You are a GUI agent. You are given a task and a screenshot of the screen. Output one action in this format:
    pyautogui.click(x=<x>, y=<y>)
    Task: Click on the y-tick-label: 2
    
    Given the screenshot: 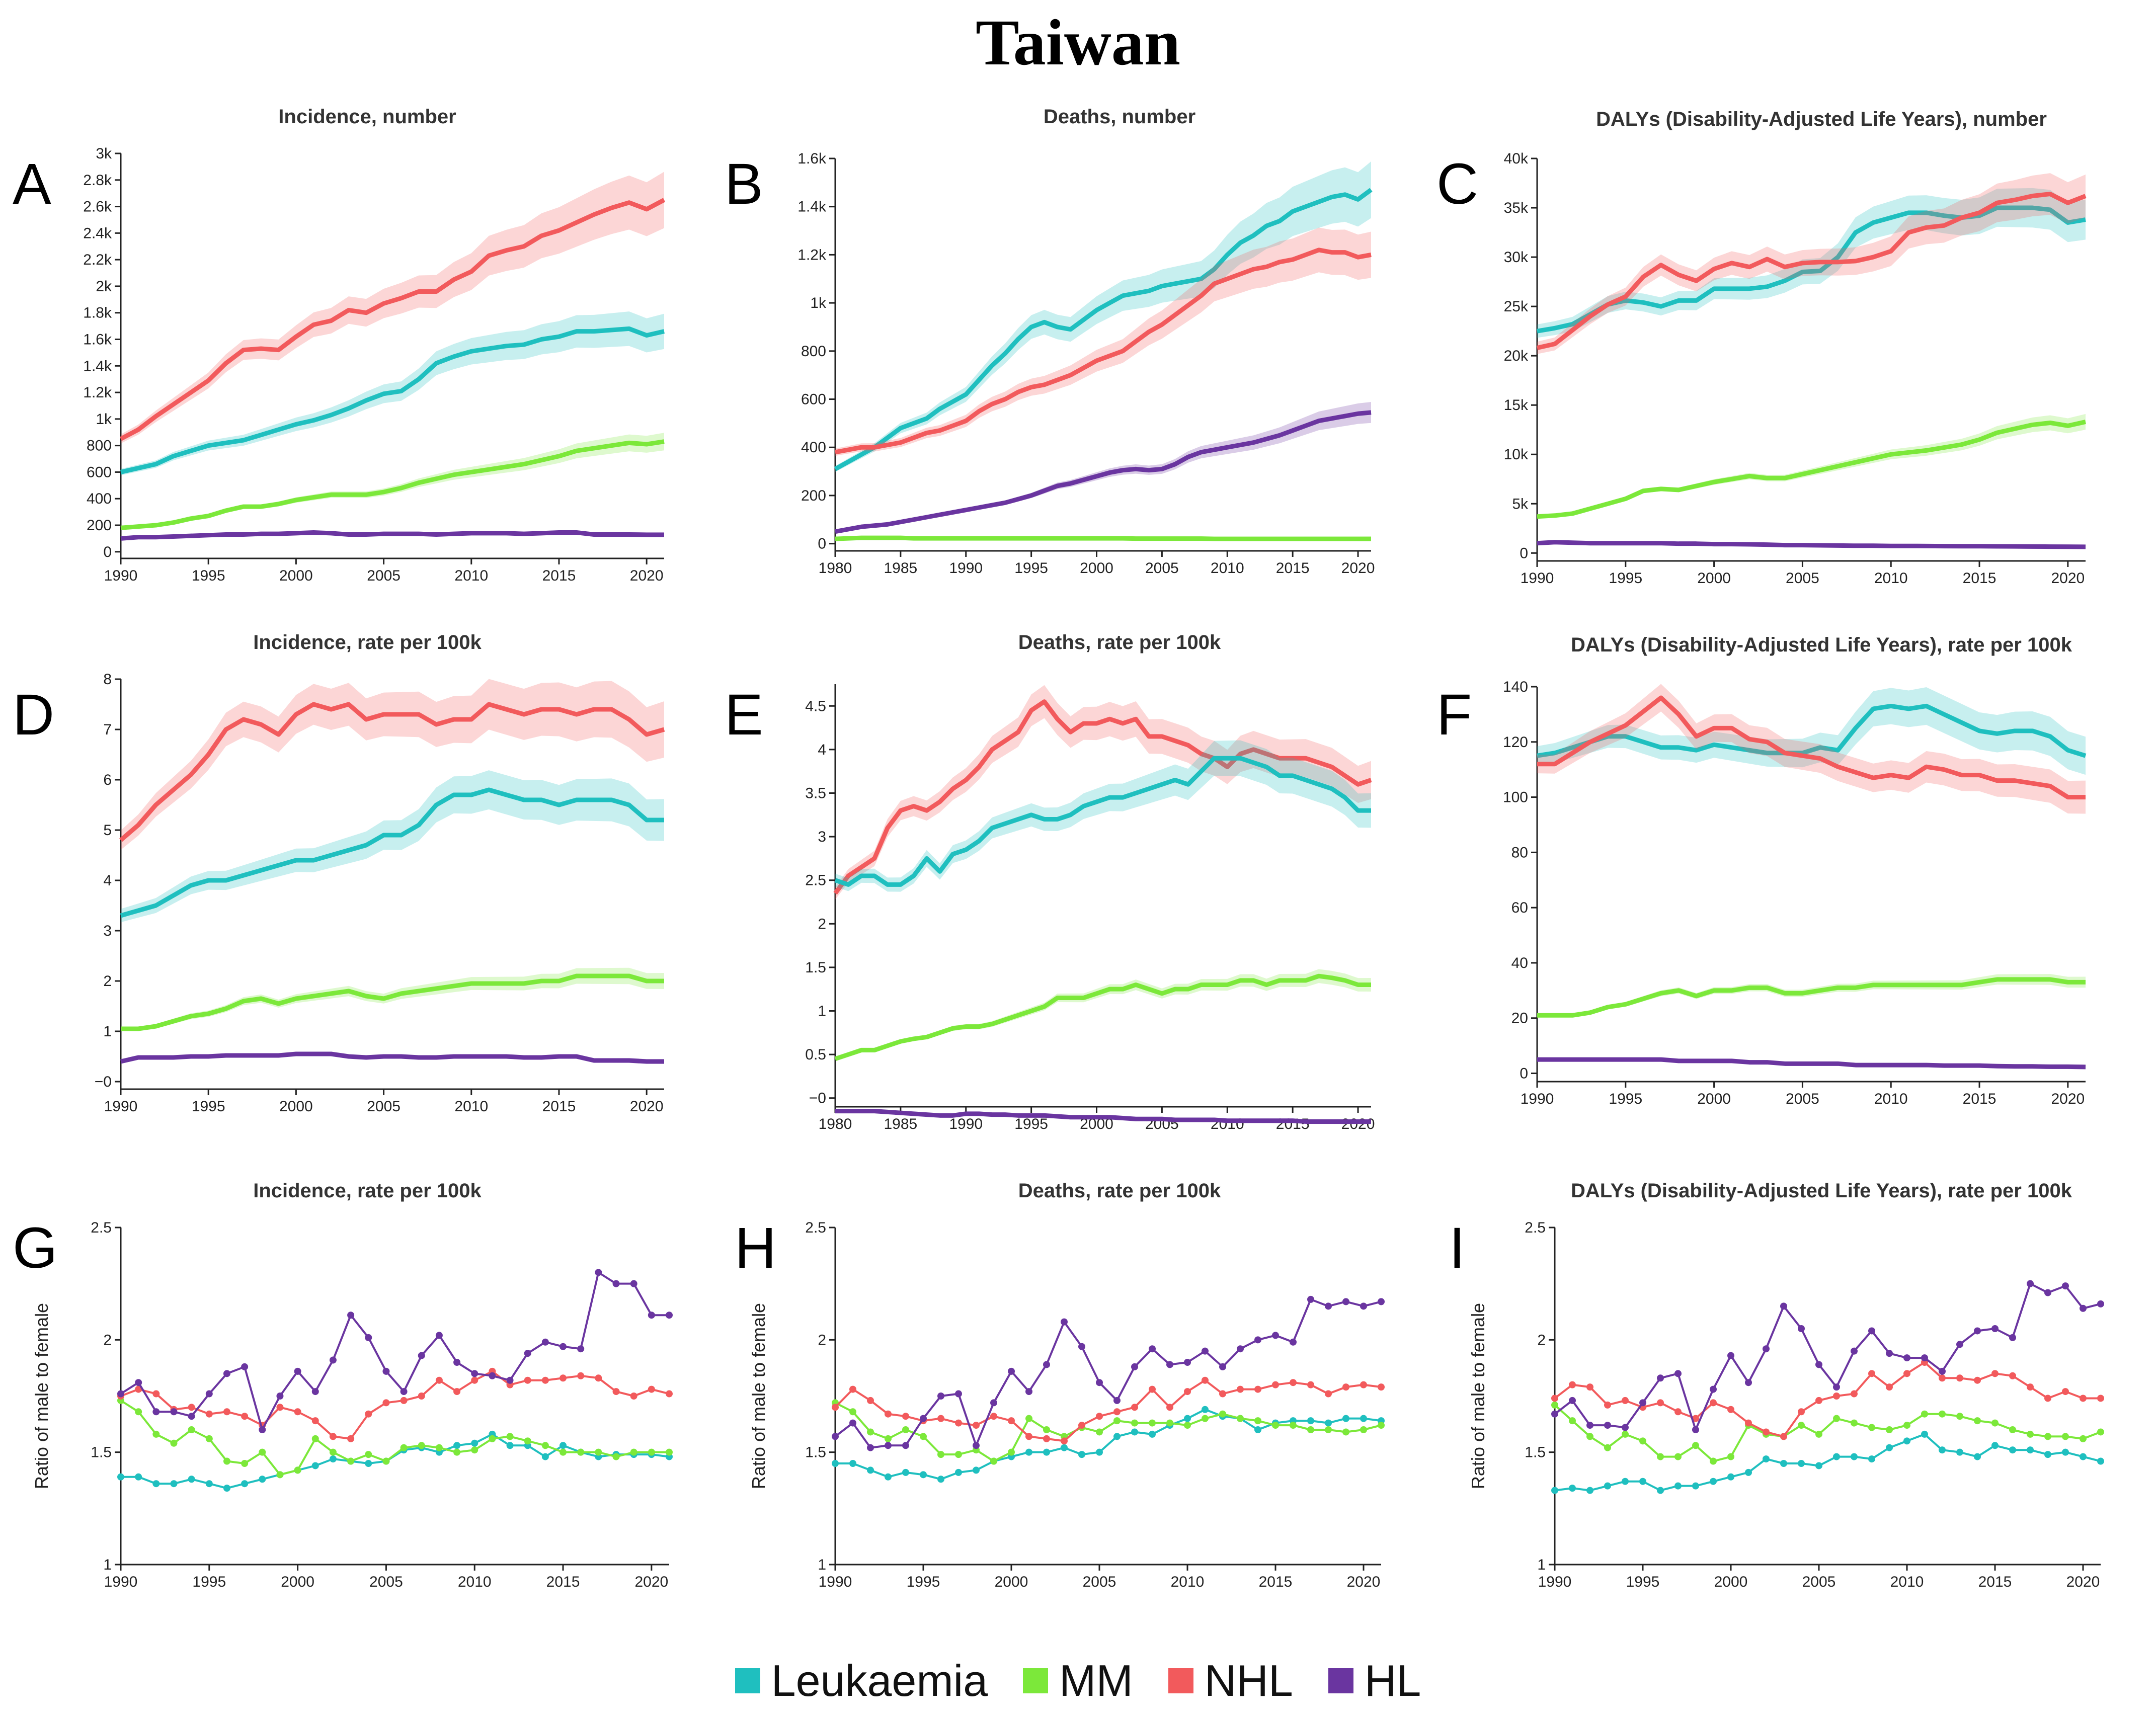 What is the action you would take?
    pyautogui.click(x=822, y=924)
    